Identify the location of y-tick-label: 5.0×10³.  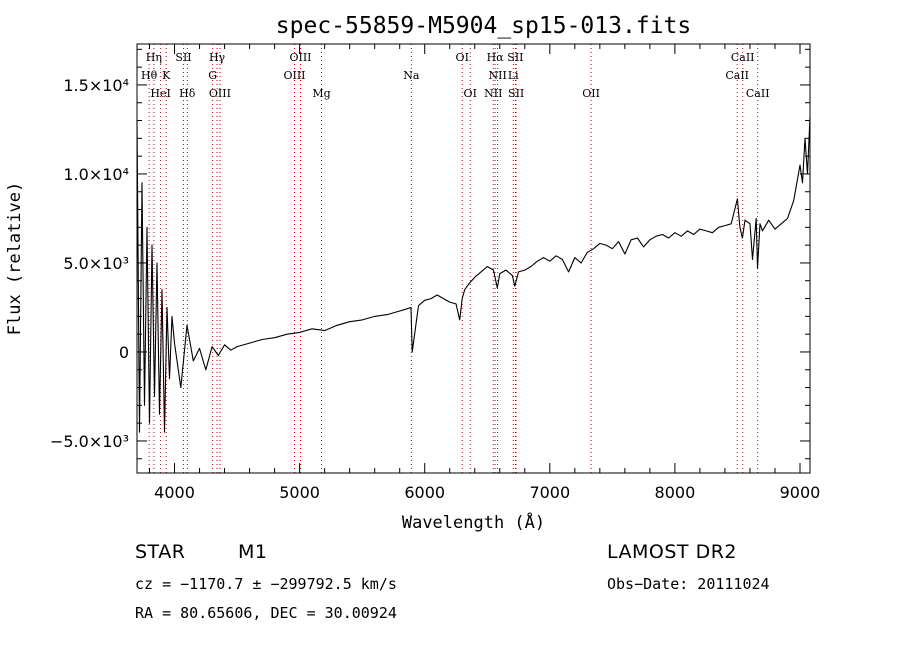
(96, 263).